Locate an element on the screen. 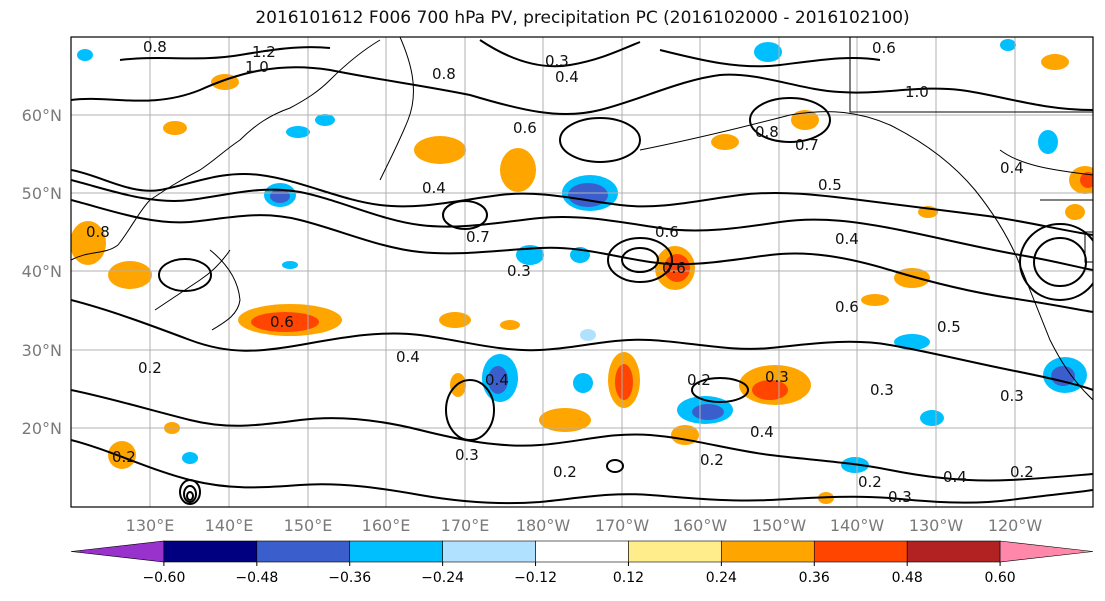  colorbar-label: 0.36 is located at coordinates (814, 578).